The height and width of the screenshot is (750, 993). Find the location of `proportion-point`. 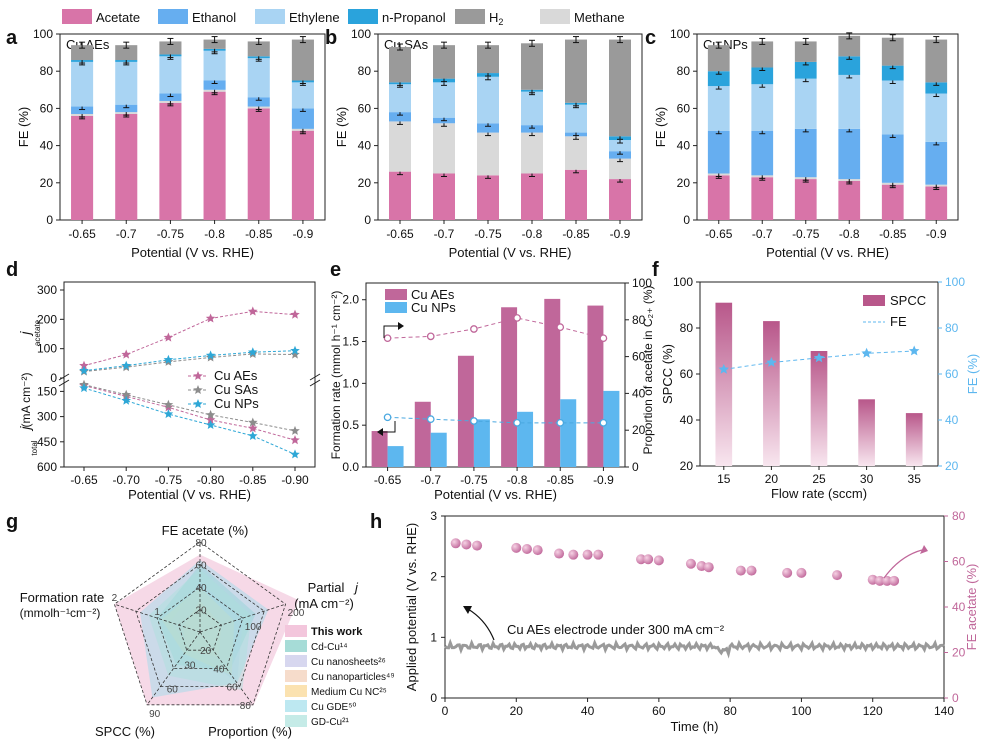

proportion-point is located at coordinates (603, 422).